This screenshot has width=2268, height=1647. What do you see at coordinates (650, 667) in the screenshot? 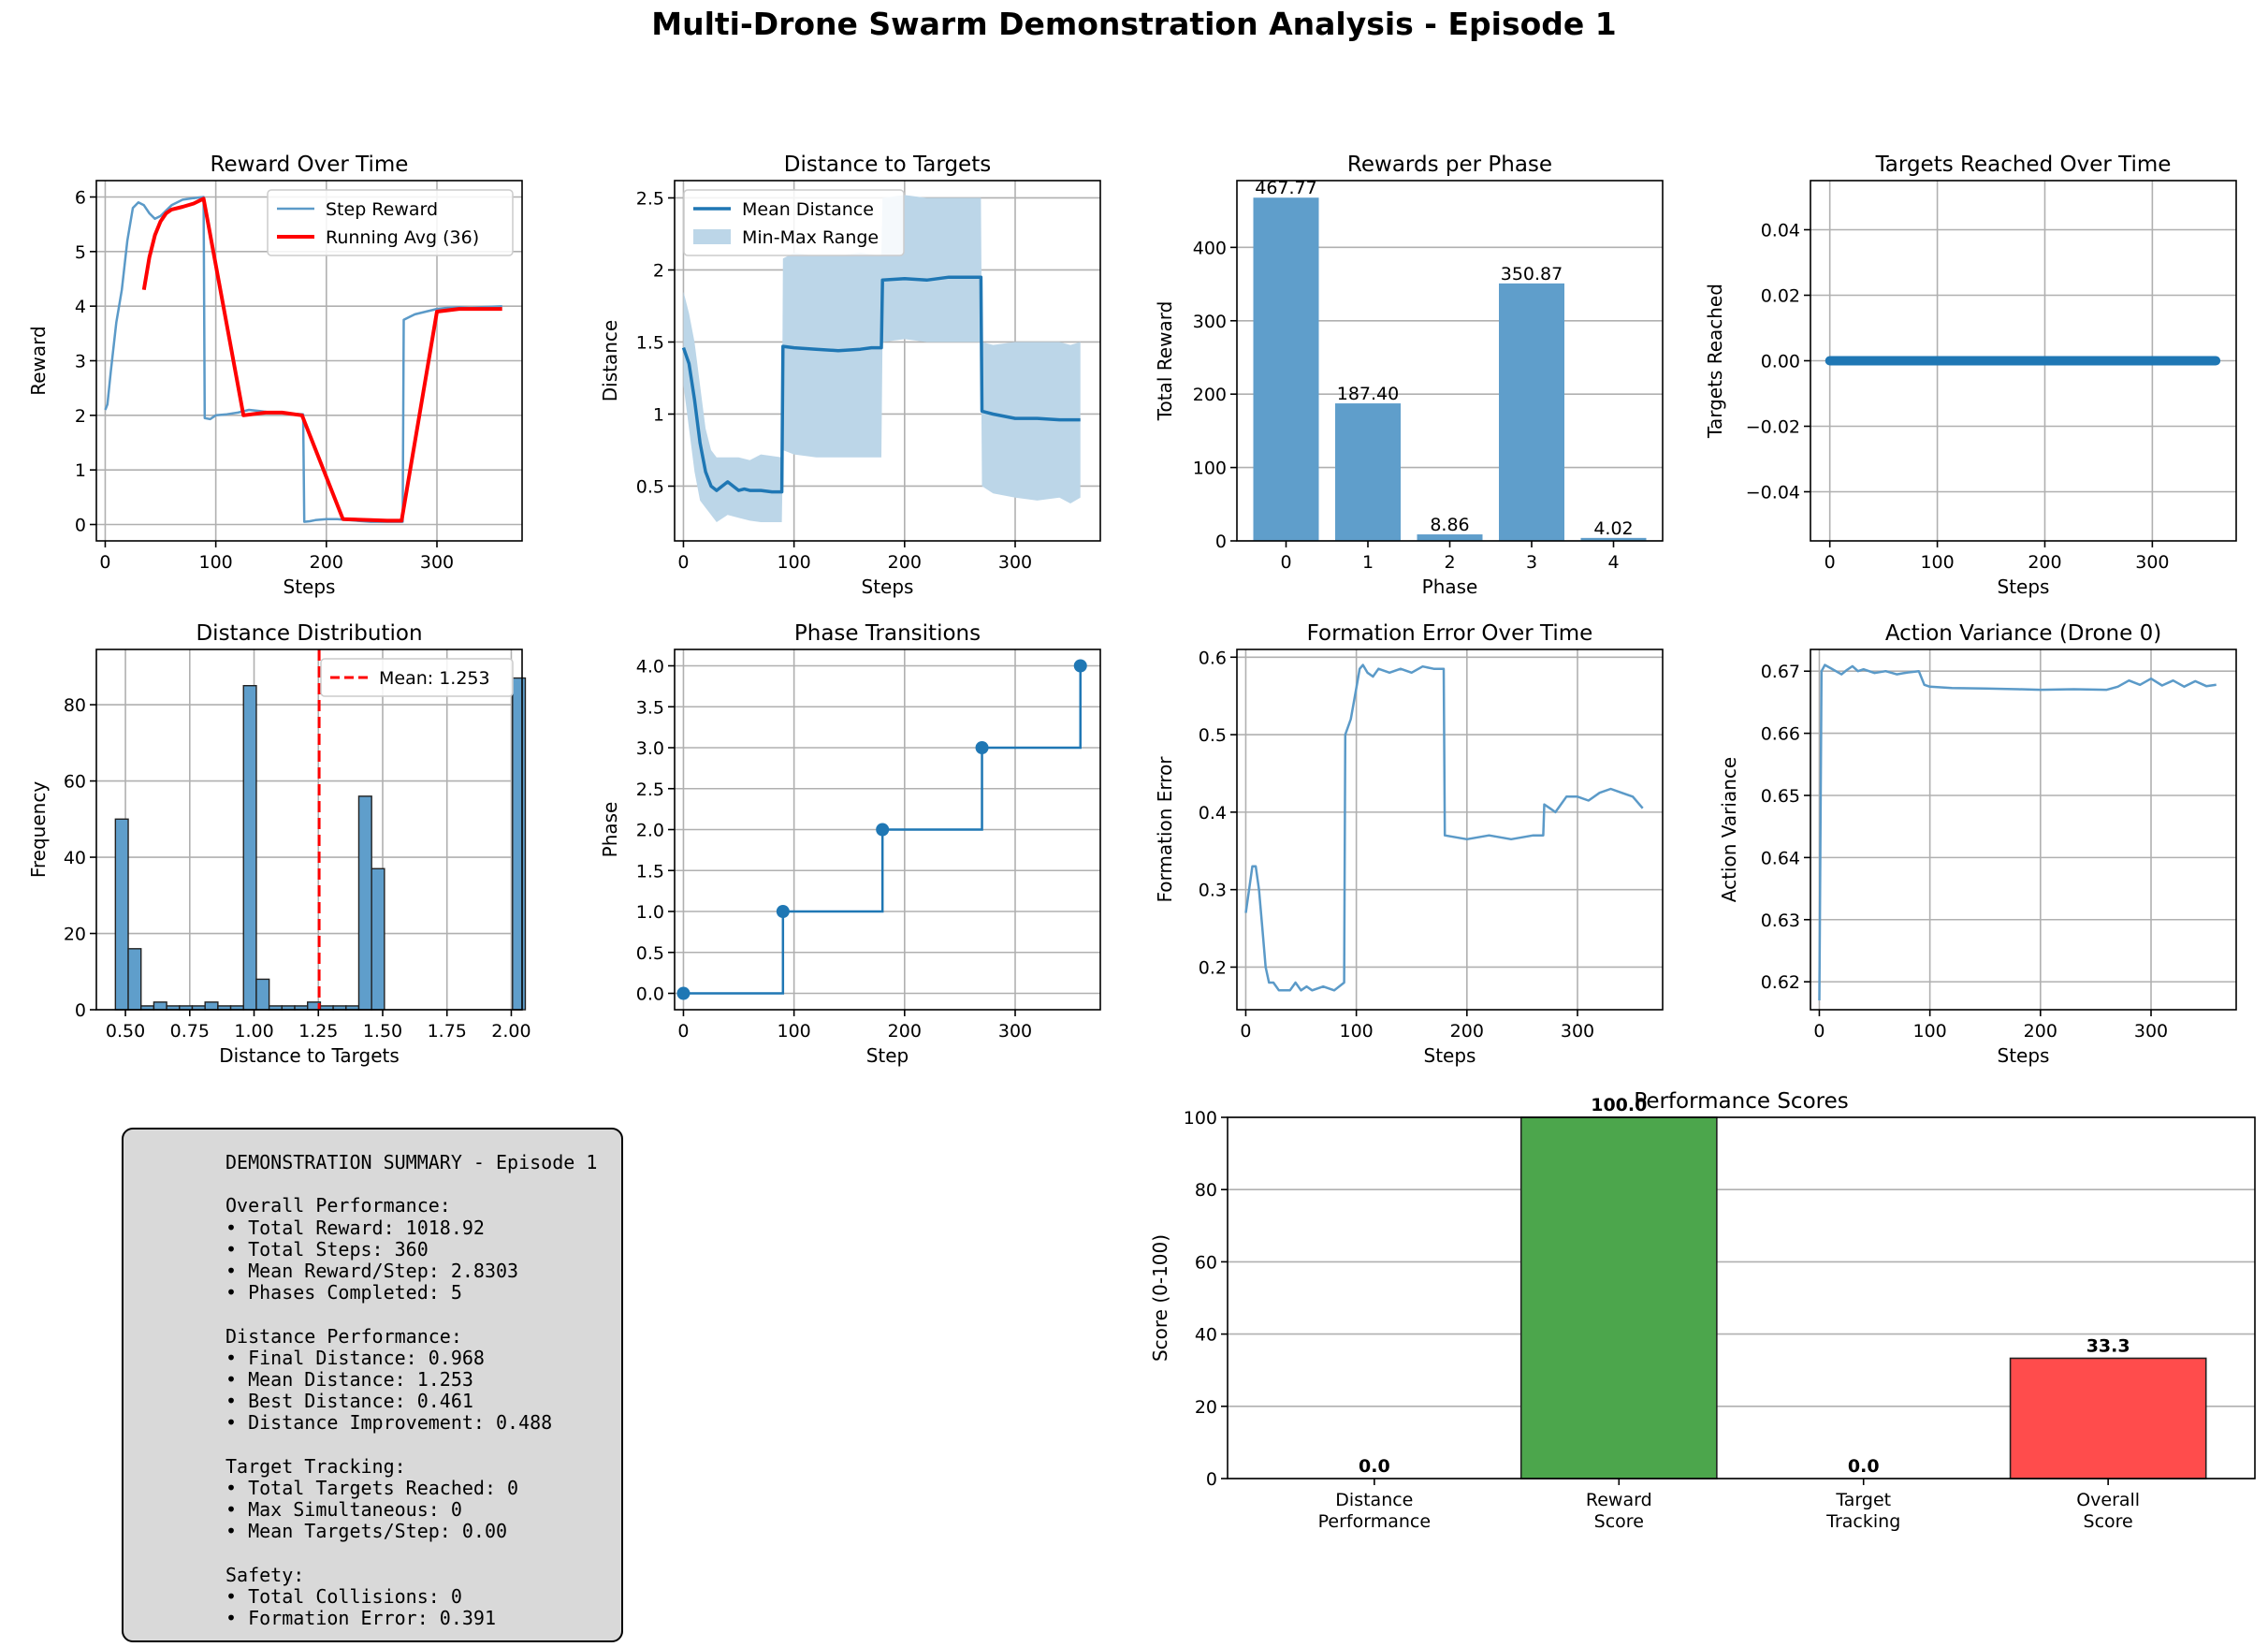
I see `y-tick-label: 4.0` at bounding box center [650, 667].